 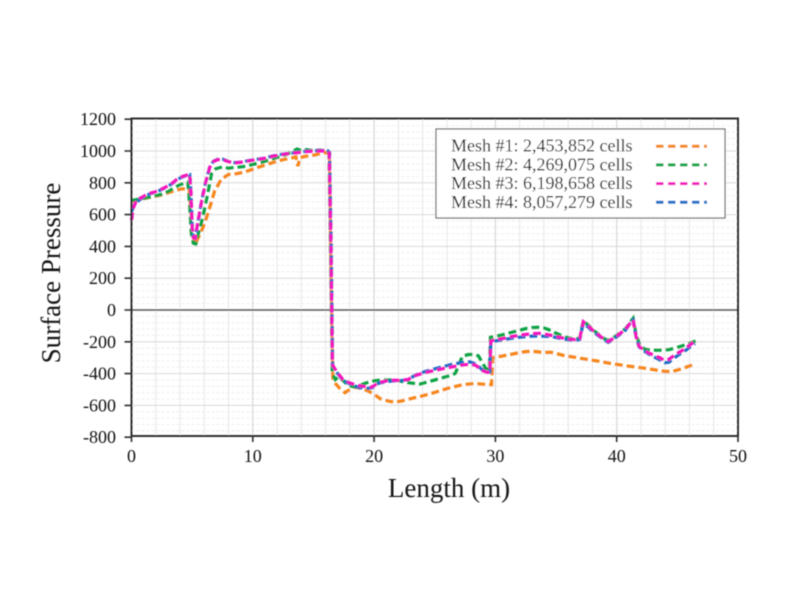 What do you see at coordinates (542, 146) in the screenshot?
I see `svg-text: Mesh #1: 2,453,852 cells` at bounding box center [542, 146].